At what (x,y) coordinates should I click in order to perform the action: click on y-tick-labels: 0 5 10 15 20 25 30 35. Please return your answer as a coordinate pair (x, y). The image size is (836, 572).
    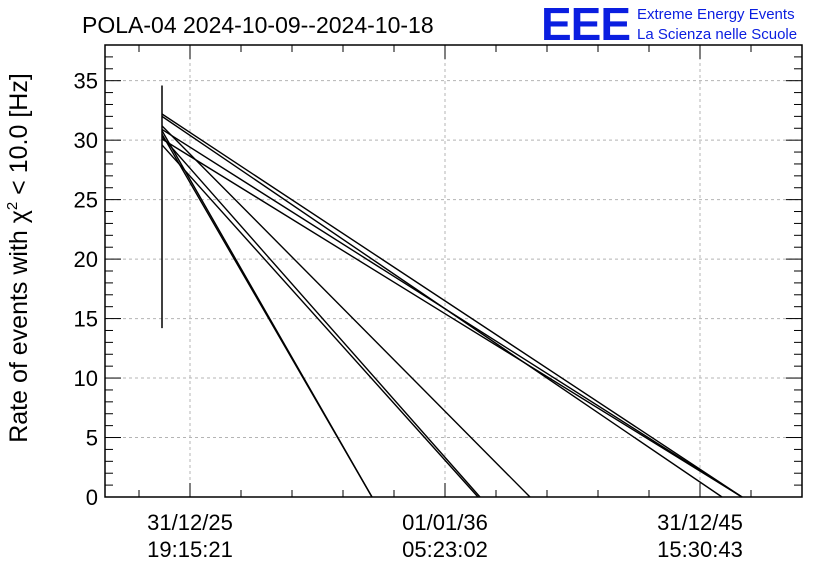
    Looking at the image, I should click on (86, 289).